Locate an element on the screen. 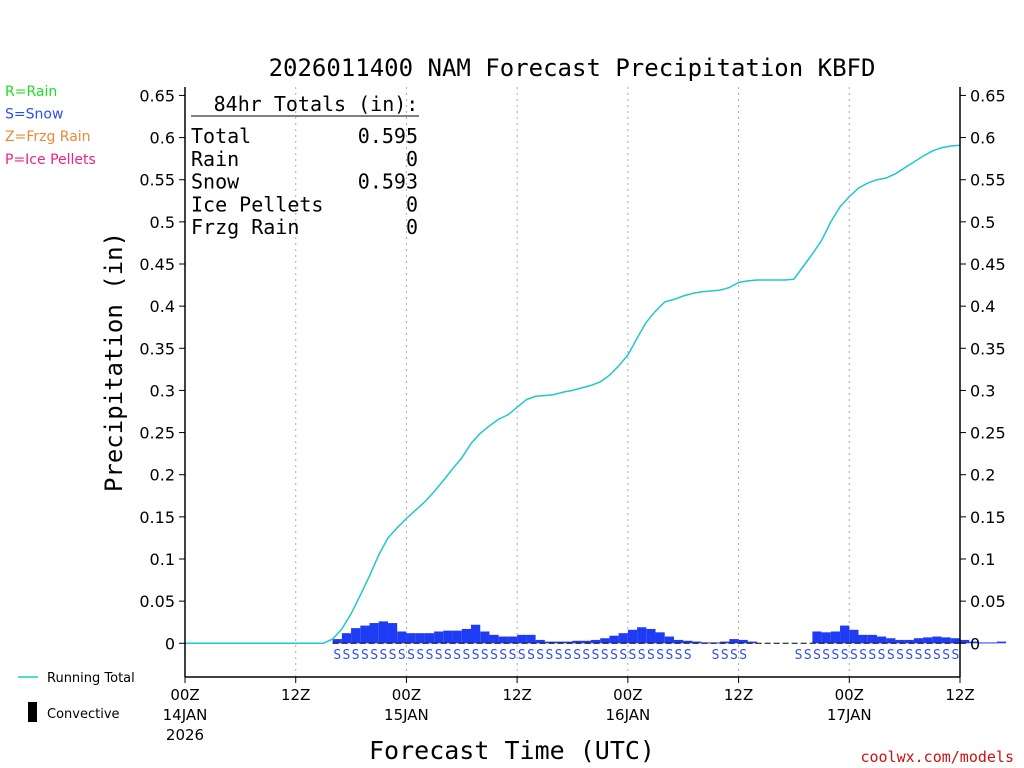 The height and width of the screenshot is (768, 1024). ptype-marker-0-19: S is located at coordinates (513, 655).